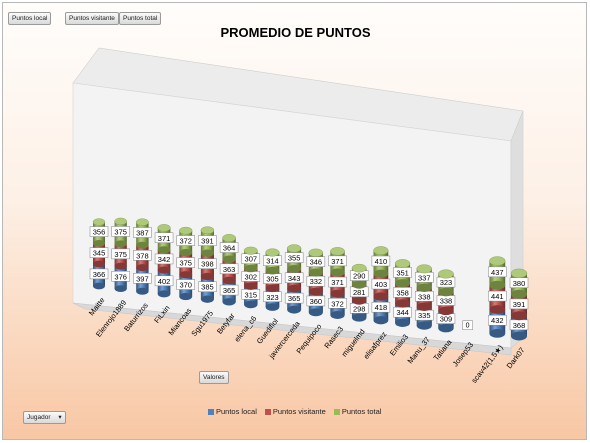 This screenshot has width=590, height=443. What do you see at coordinates (39, 417) in the screenshot?
I see `jugador-label: Jugador` at bounding box center [39, 417].